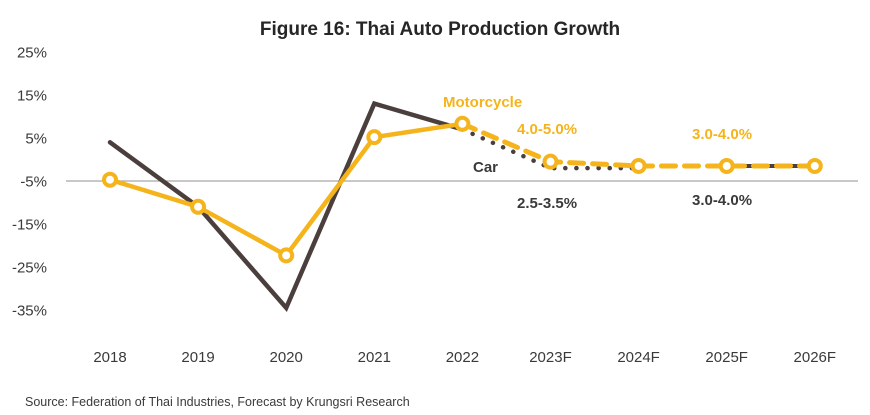  What do you see at coordinates (815, 357) in the screenshot?
I see `x-tick-label: 2026F` at bounding box center [815, 357].